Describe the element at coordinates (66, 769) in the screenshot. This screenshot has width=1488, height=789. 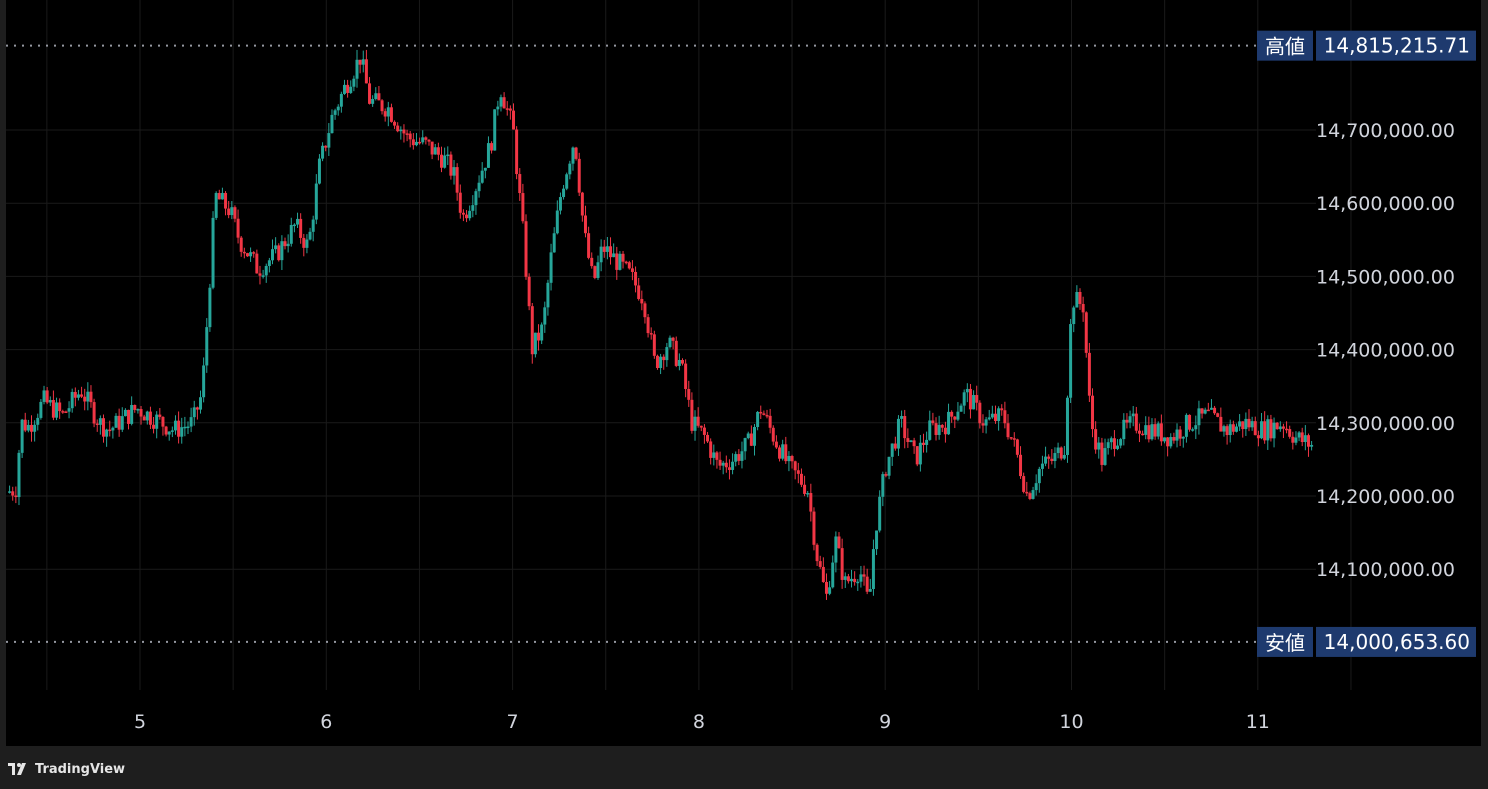
I see `footer-brand: TradingView` at that location.